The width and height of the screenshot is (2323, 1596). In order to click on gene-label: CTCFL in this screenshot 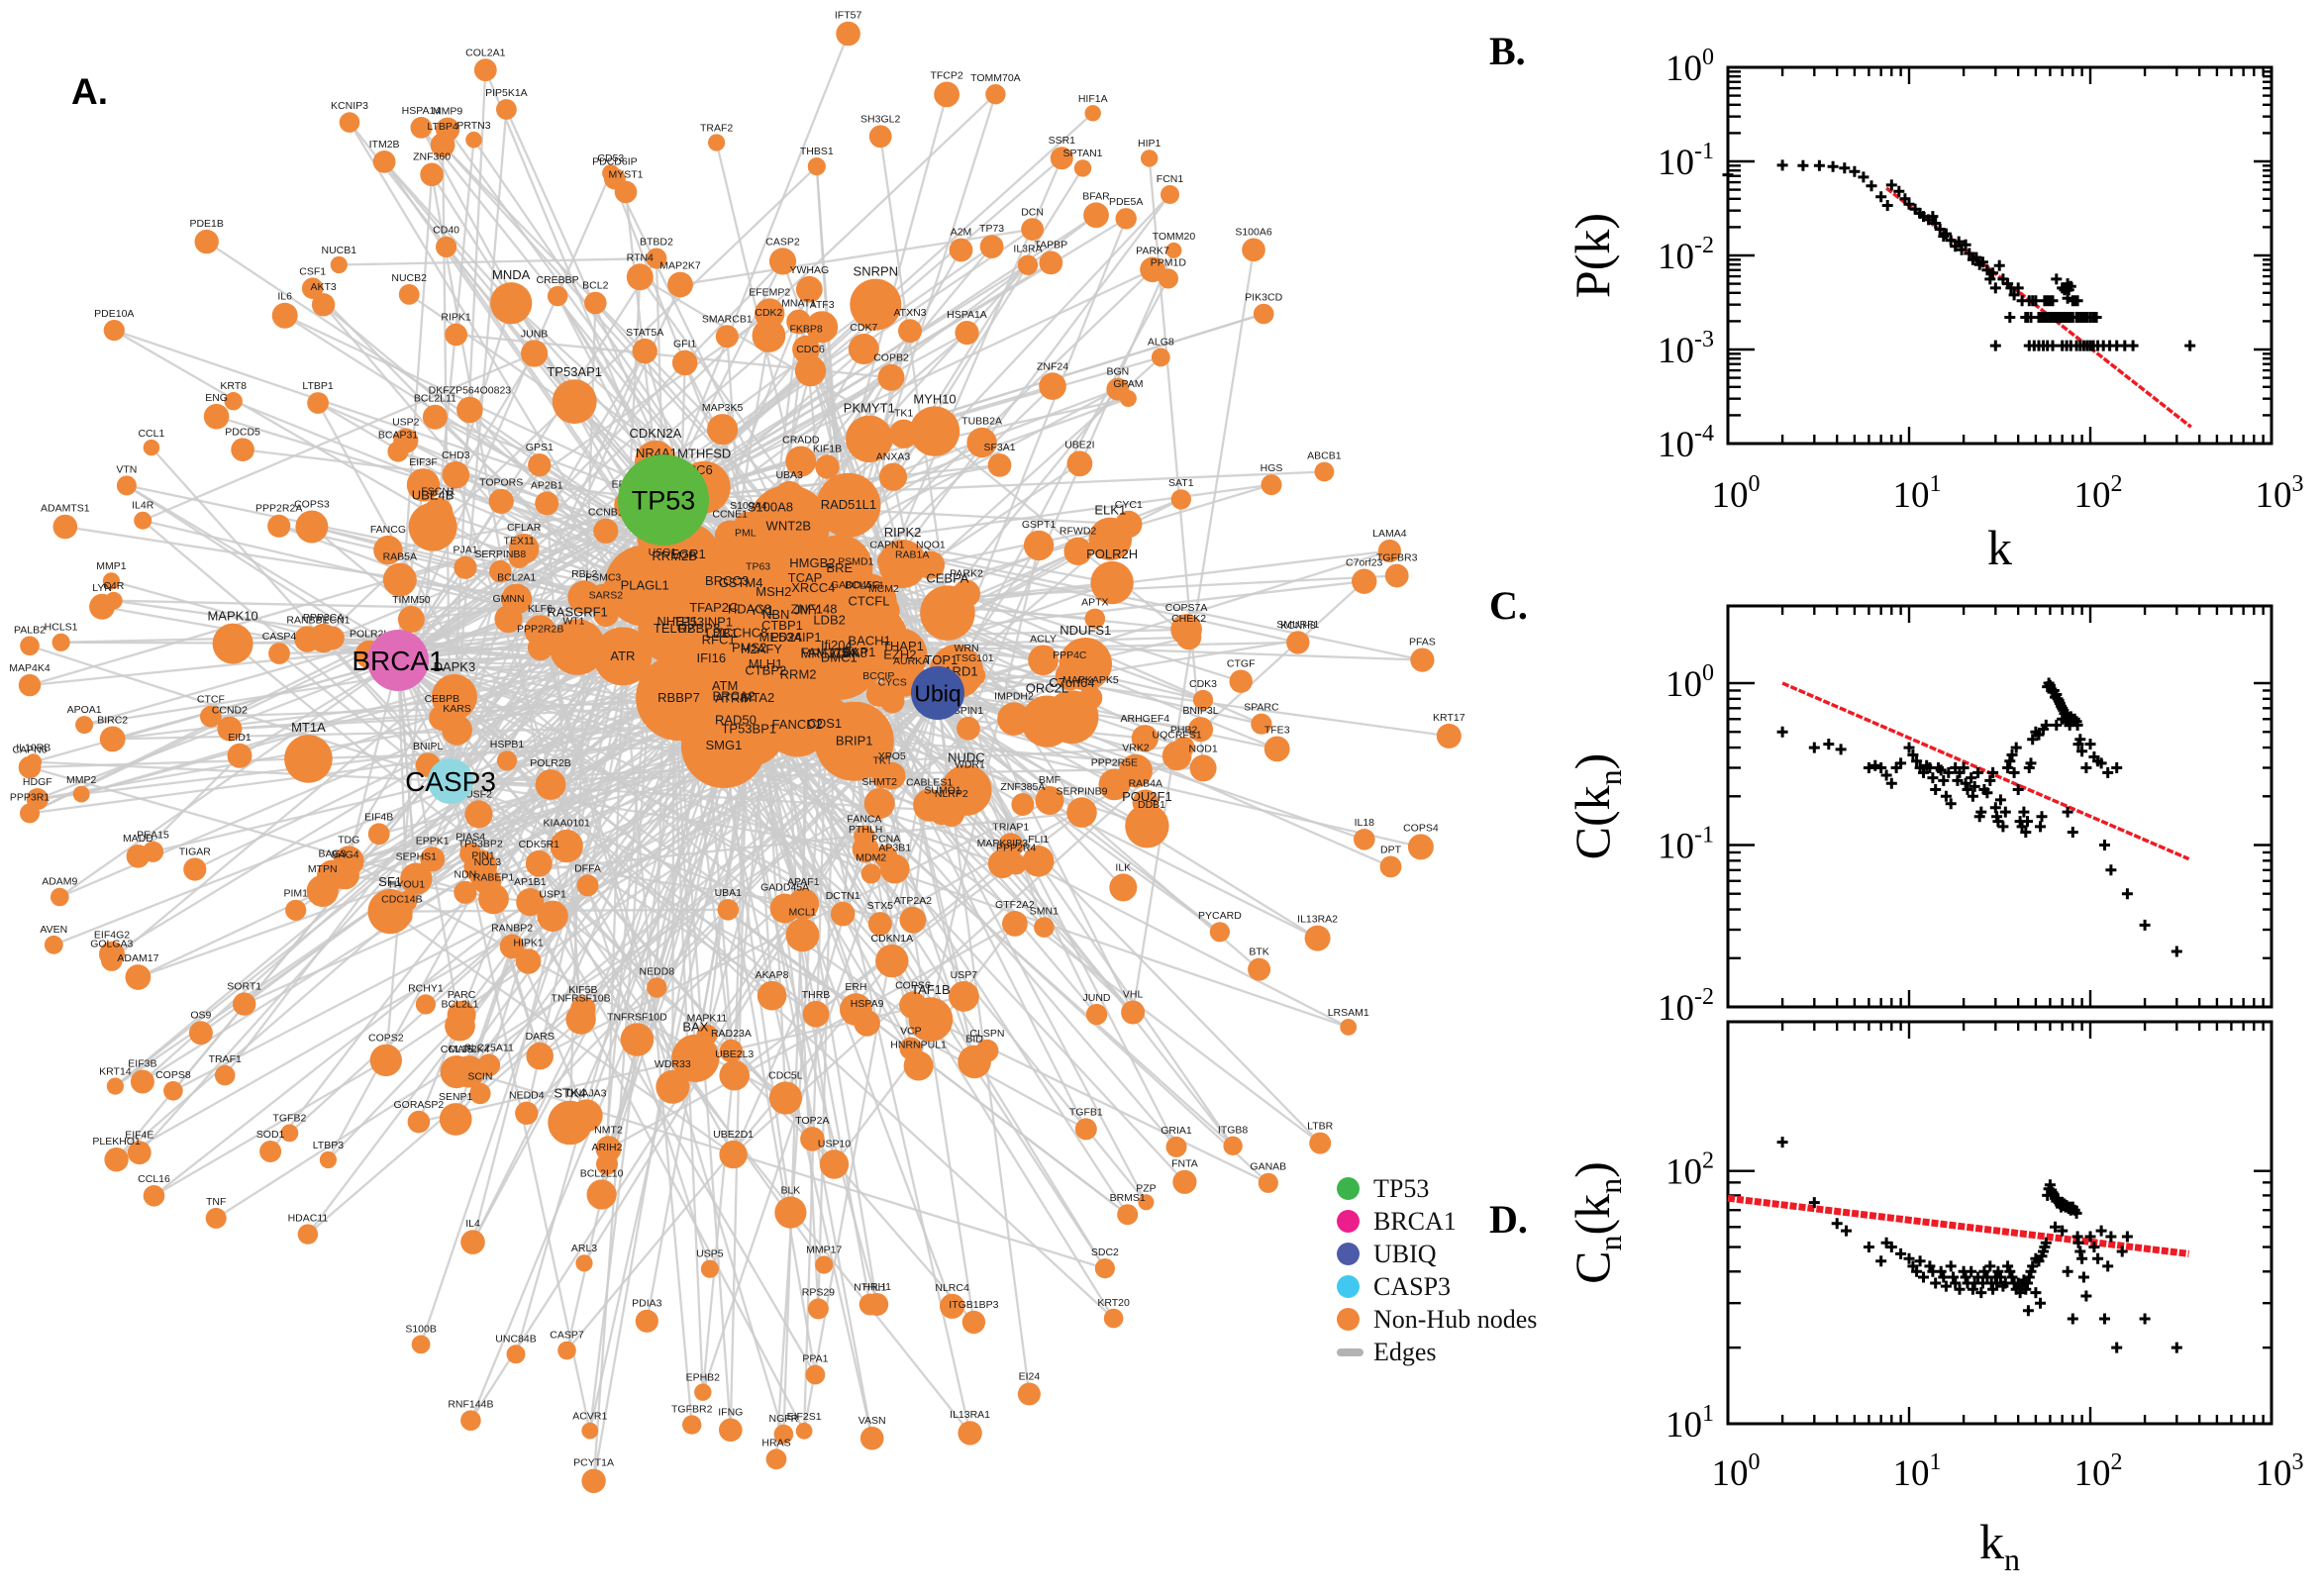, I will do `click(869, 601)`.